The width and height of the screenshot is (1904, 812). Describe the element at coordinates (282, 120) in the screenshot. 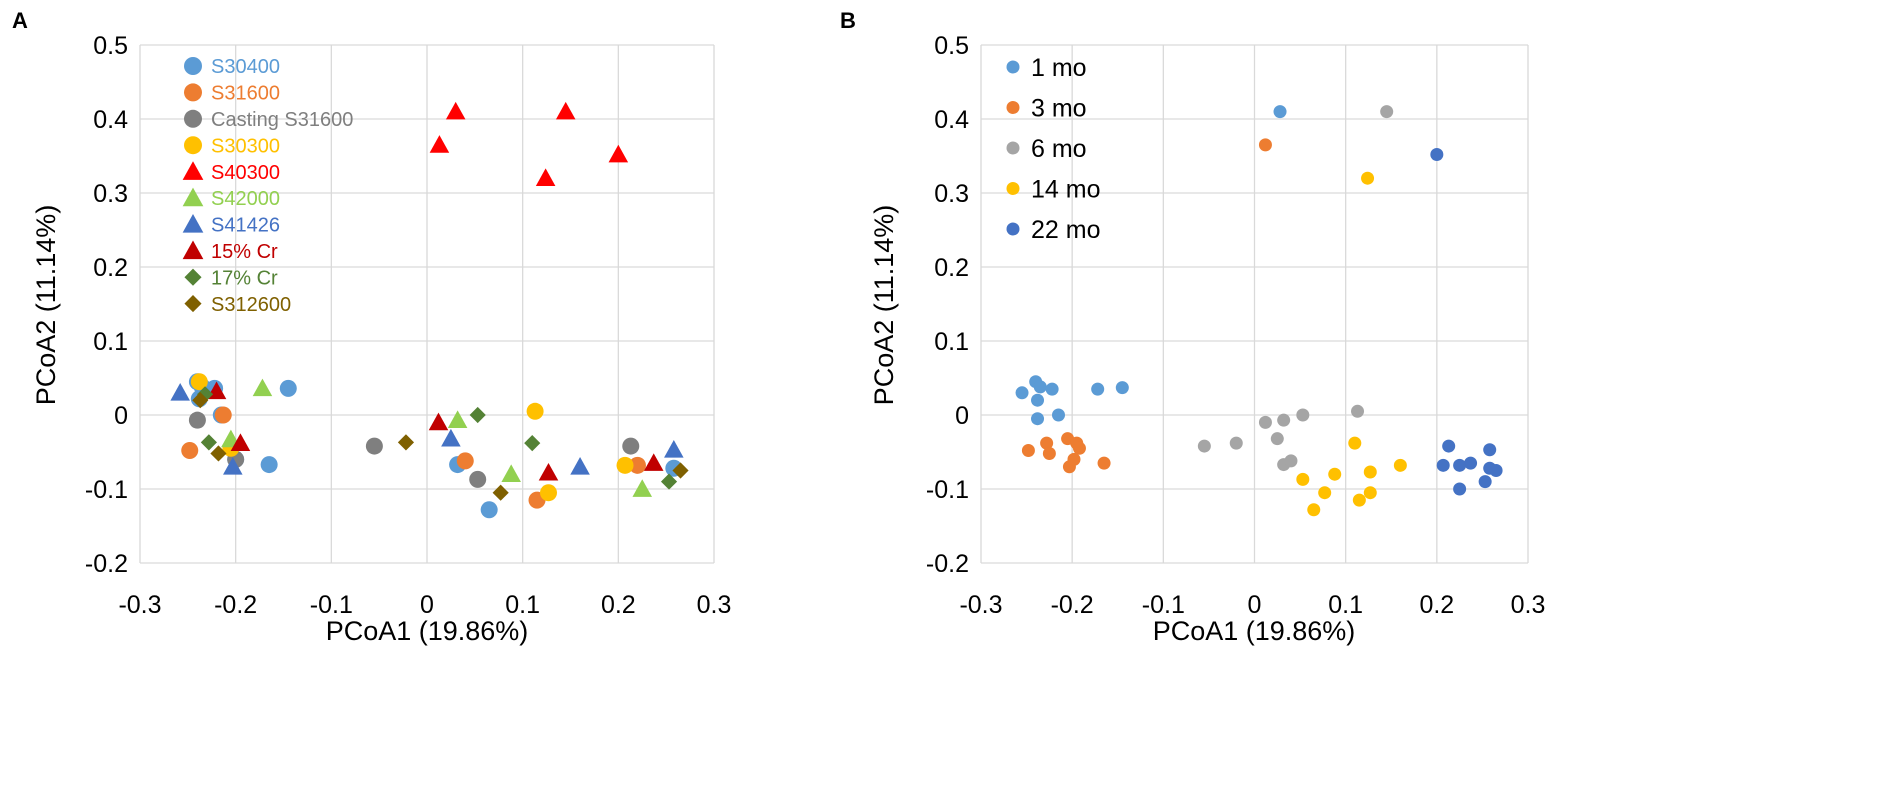

I see `legend-label: Casting S31600` at that location.